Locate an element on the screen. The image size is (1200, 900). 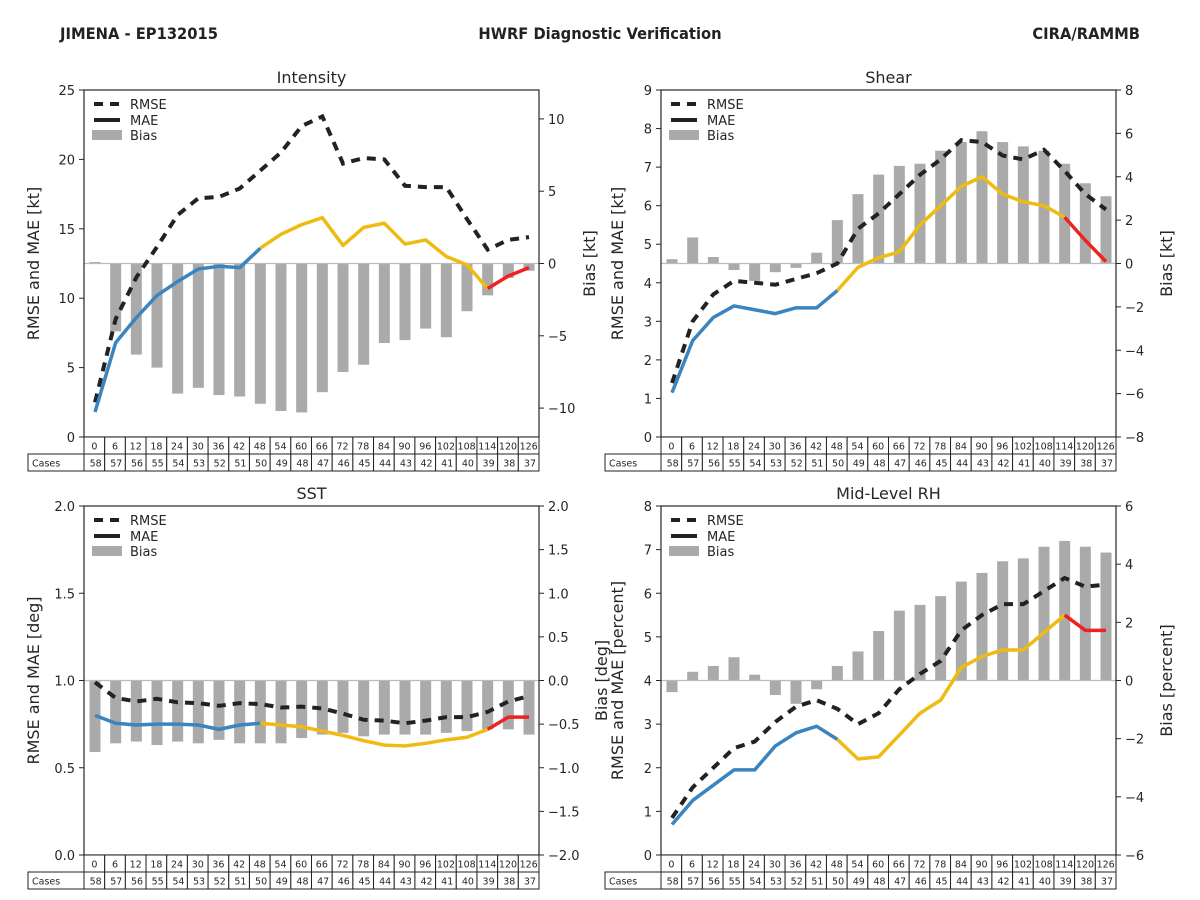
legend-rmse-label: RMSE is located at coordinates (148, 521).